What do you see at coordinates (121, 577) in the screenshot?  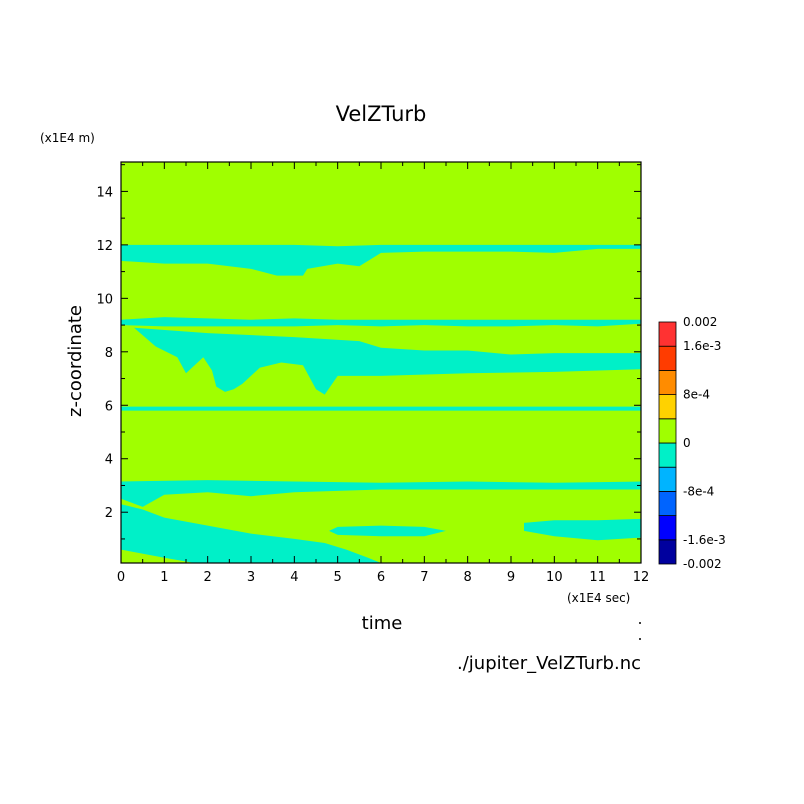 I see `x-tick-label: 0` at bounding box center [121, 577].